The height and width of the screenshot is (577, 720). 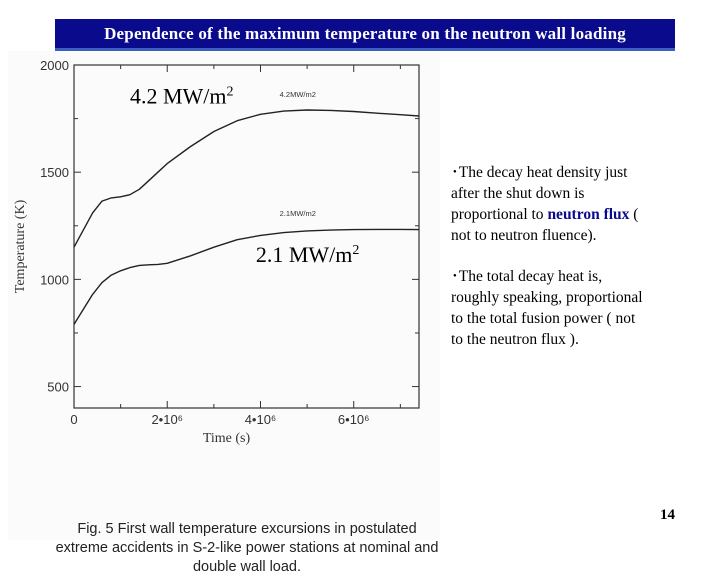 What do you see at coordinates (547, 297) in the screenshot?
I see `bullet-text: roughly speaking, proportional` at bounding box center [547, 297].